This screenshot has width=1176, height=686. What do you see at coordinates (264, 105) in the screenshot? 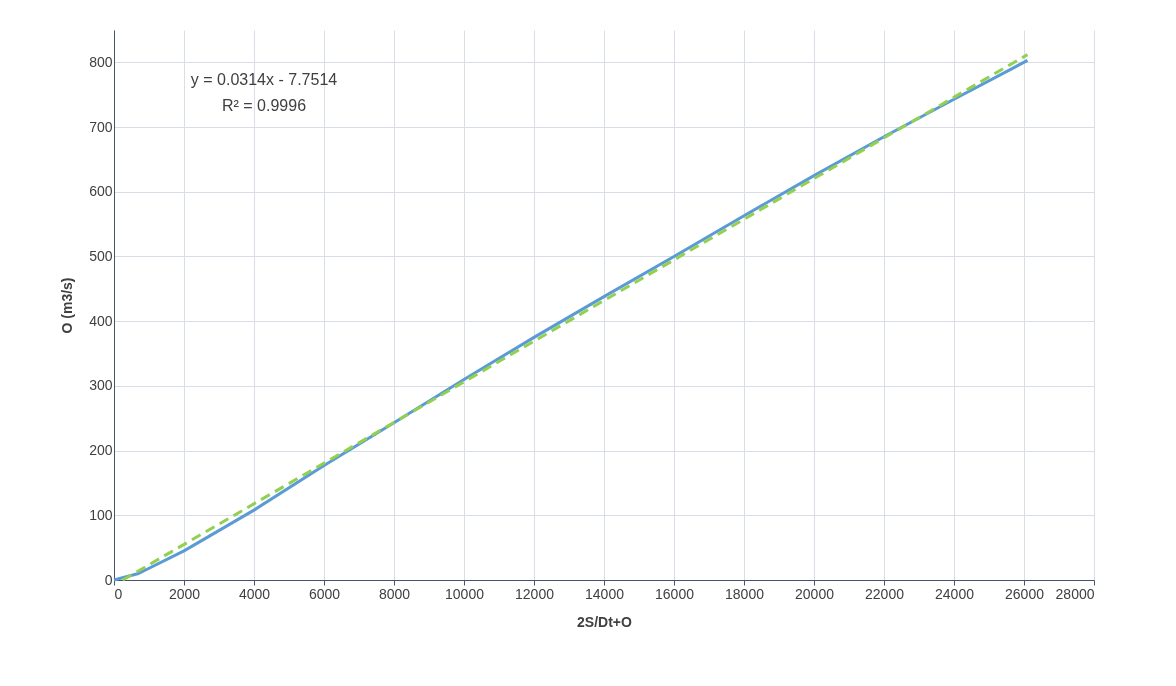
I see `annotation: R² = 0.9996` at bounding box center [264, 105].